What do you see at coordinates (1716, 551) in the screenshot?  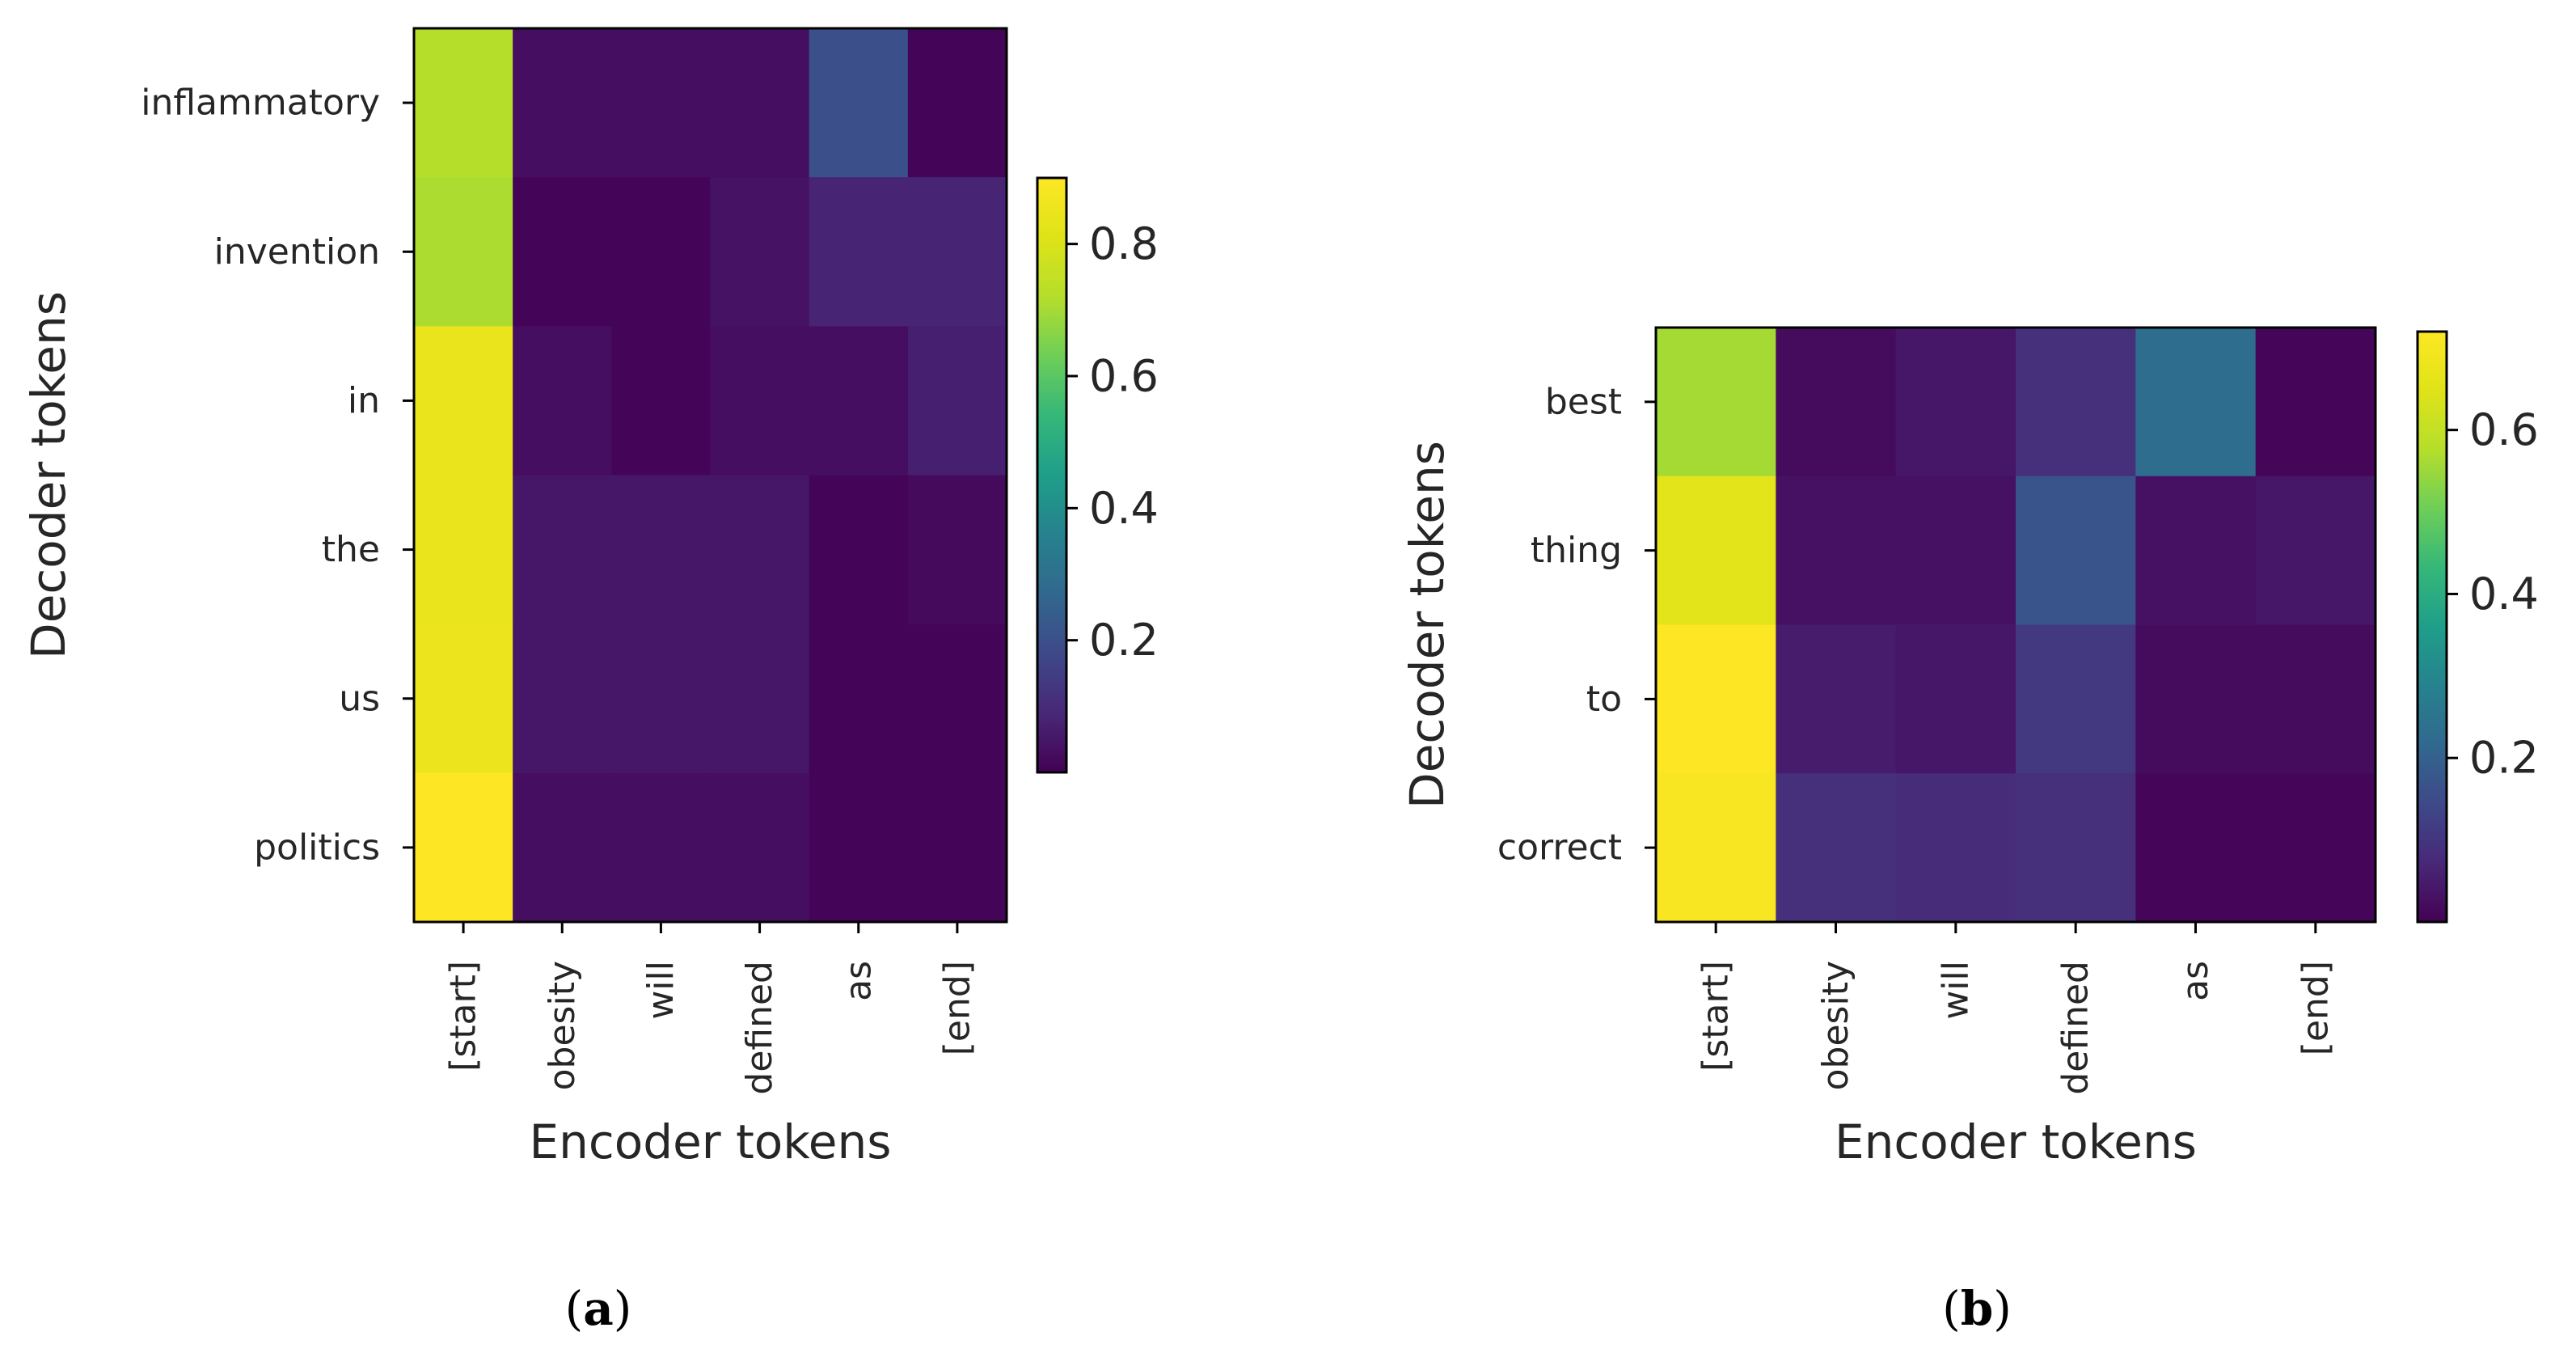 I see `heatmap-cell-thing-start` at bounding box center [1716, 551].